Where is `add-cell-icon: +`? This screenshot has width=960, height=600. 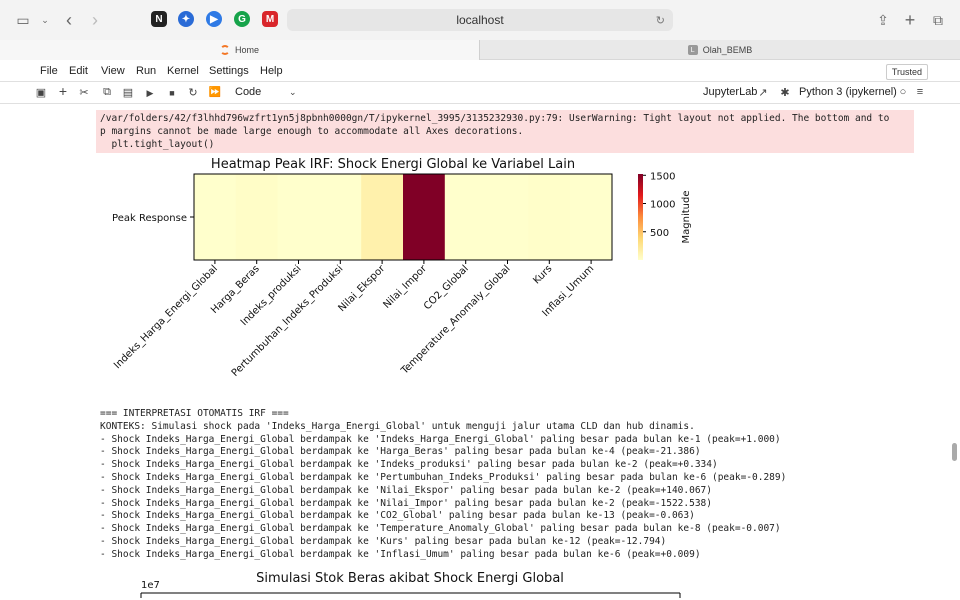
add-cell-icon: + is located at coordinates (63, 91).